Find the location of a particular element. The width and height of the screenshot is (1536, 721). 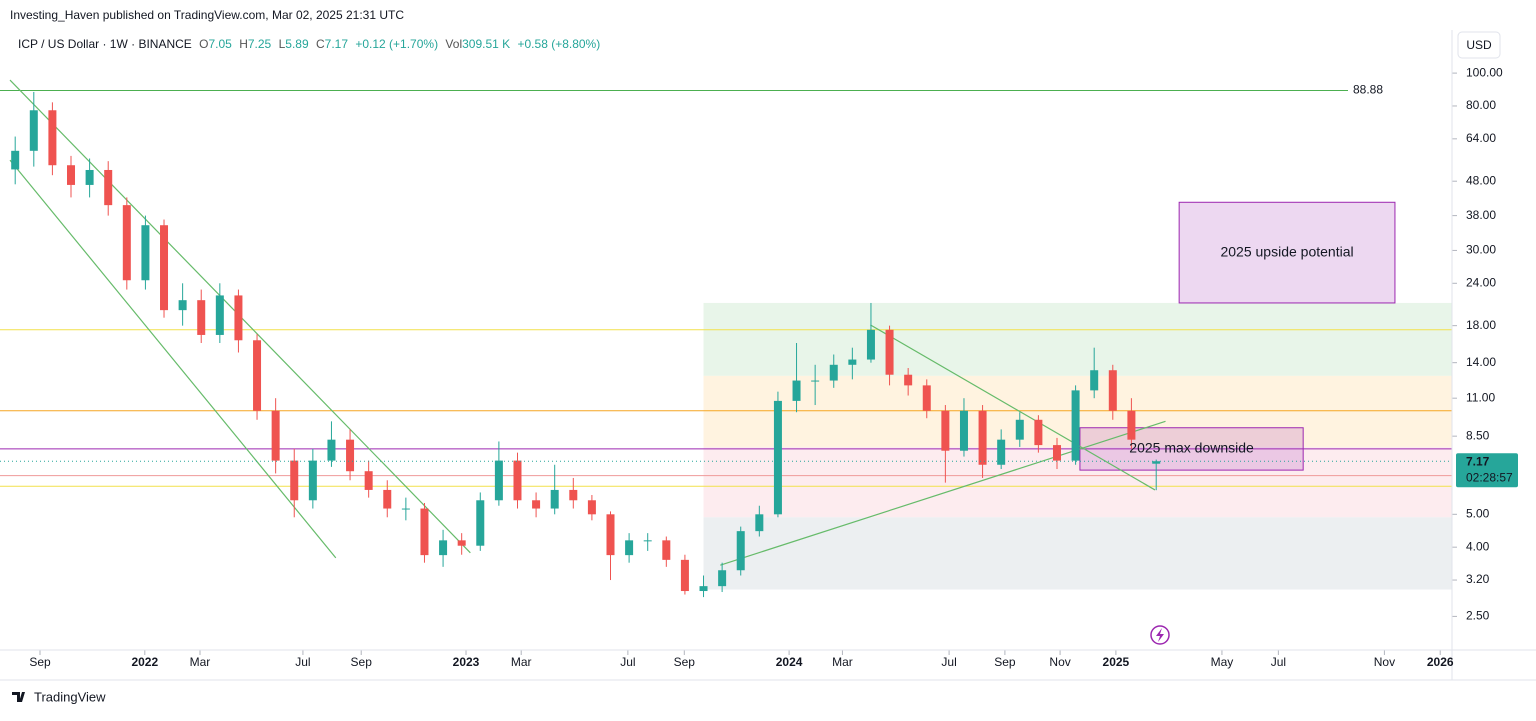

y-tick-label: 8.50 is located at coordinates (1478, 435).